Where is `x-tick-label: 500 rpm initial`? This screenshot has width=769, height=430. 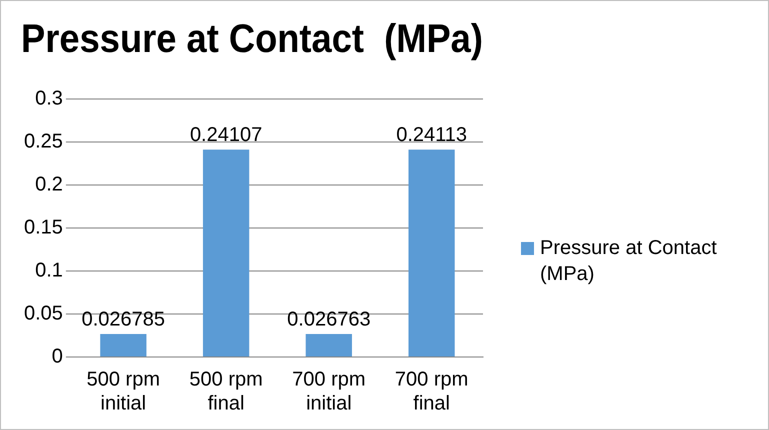
x-tick-label: 500 rpm initial is located at coordinates (123, 391).